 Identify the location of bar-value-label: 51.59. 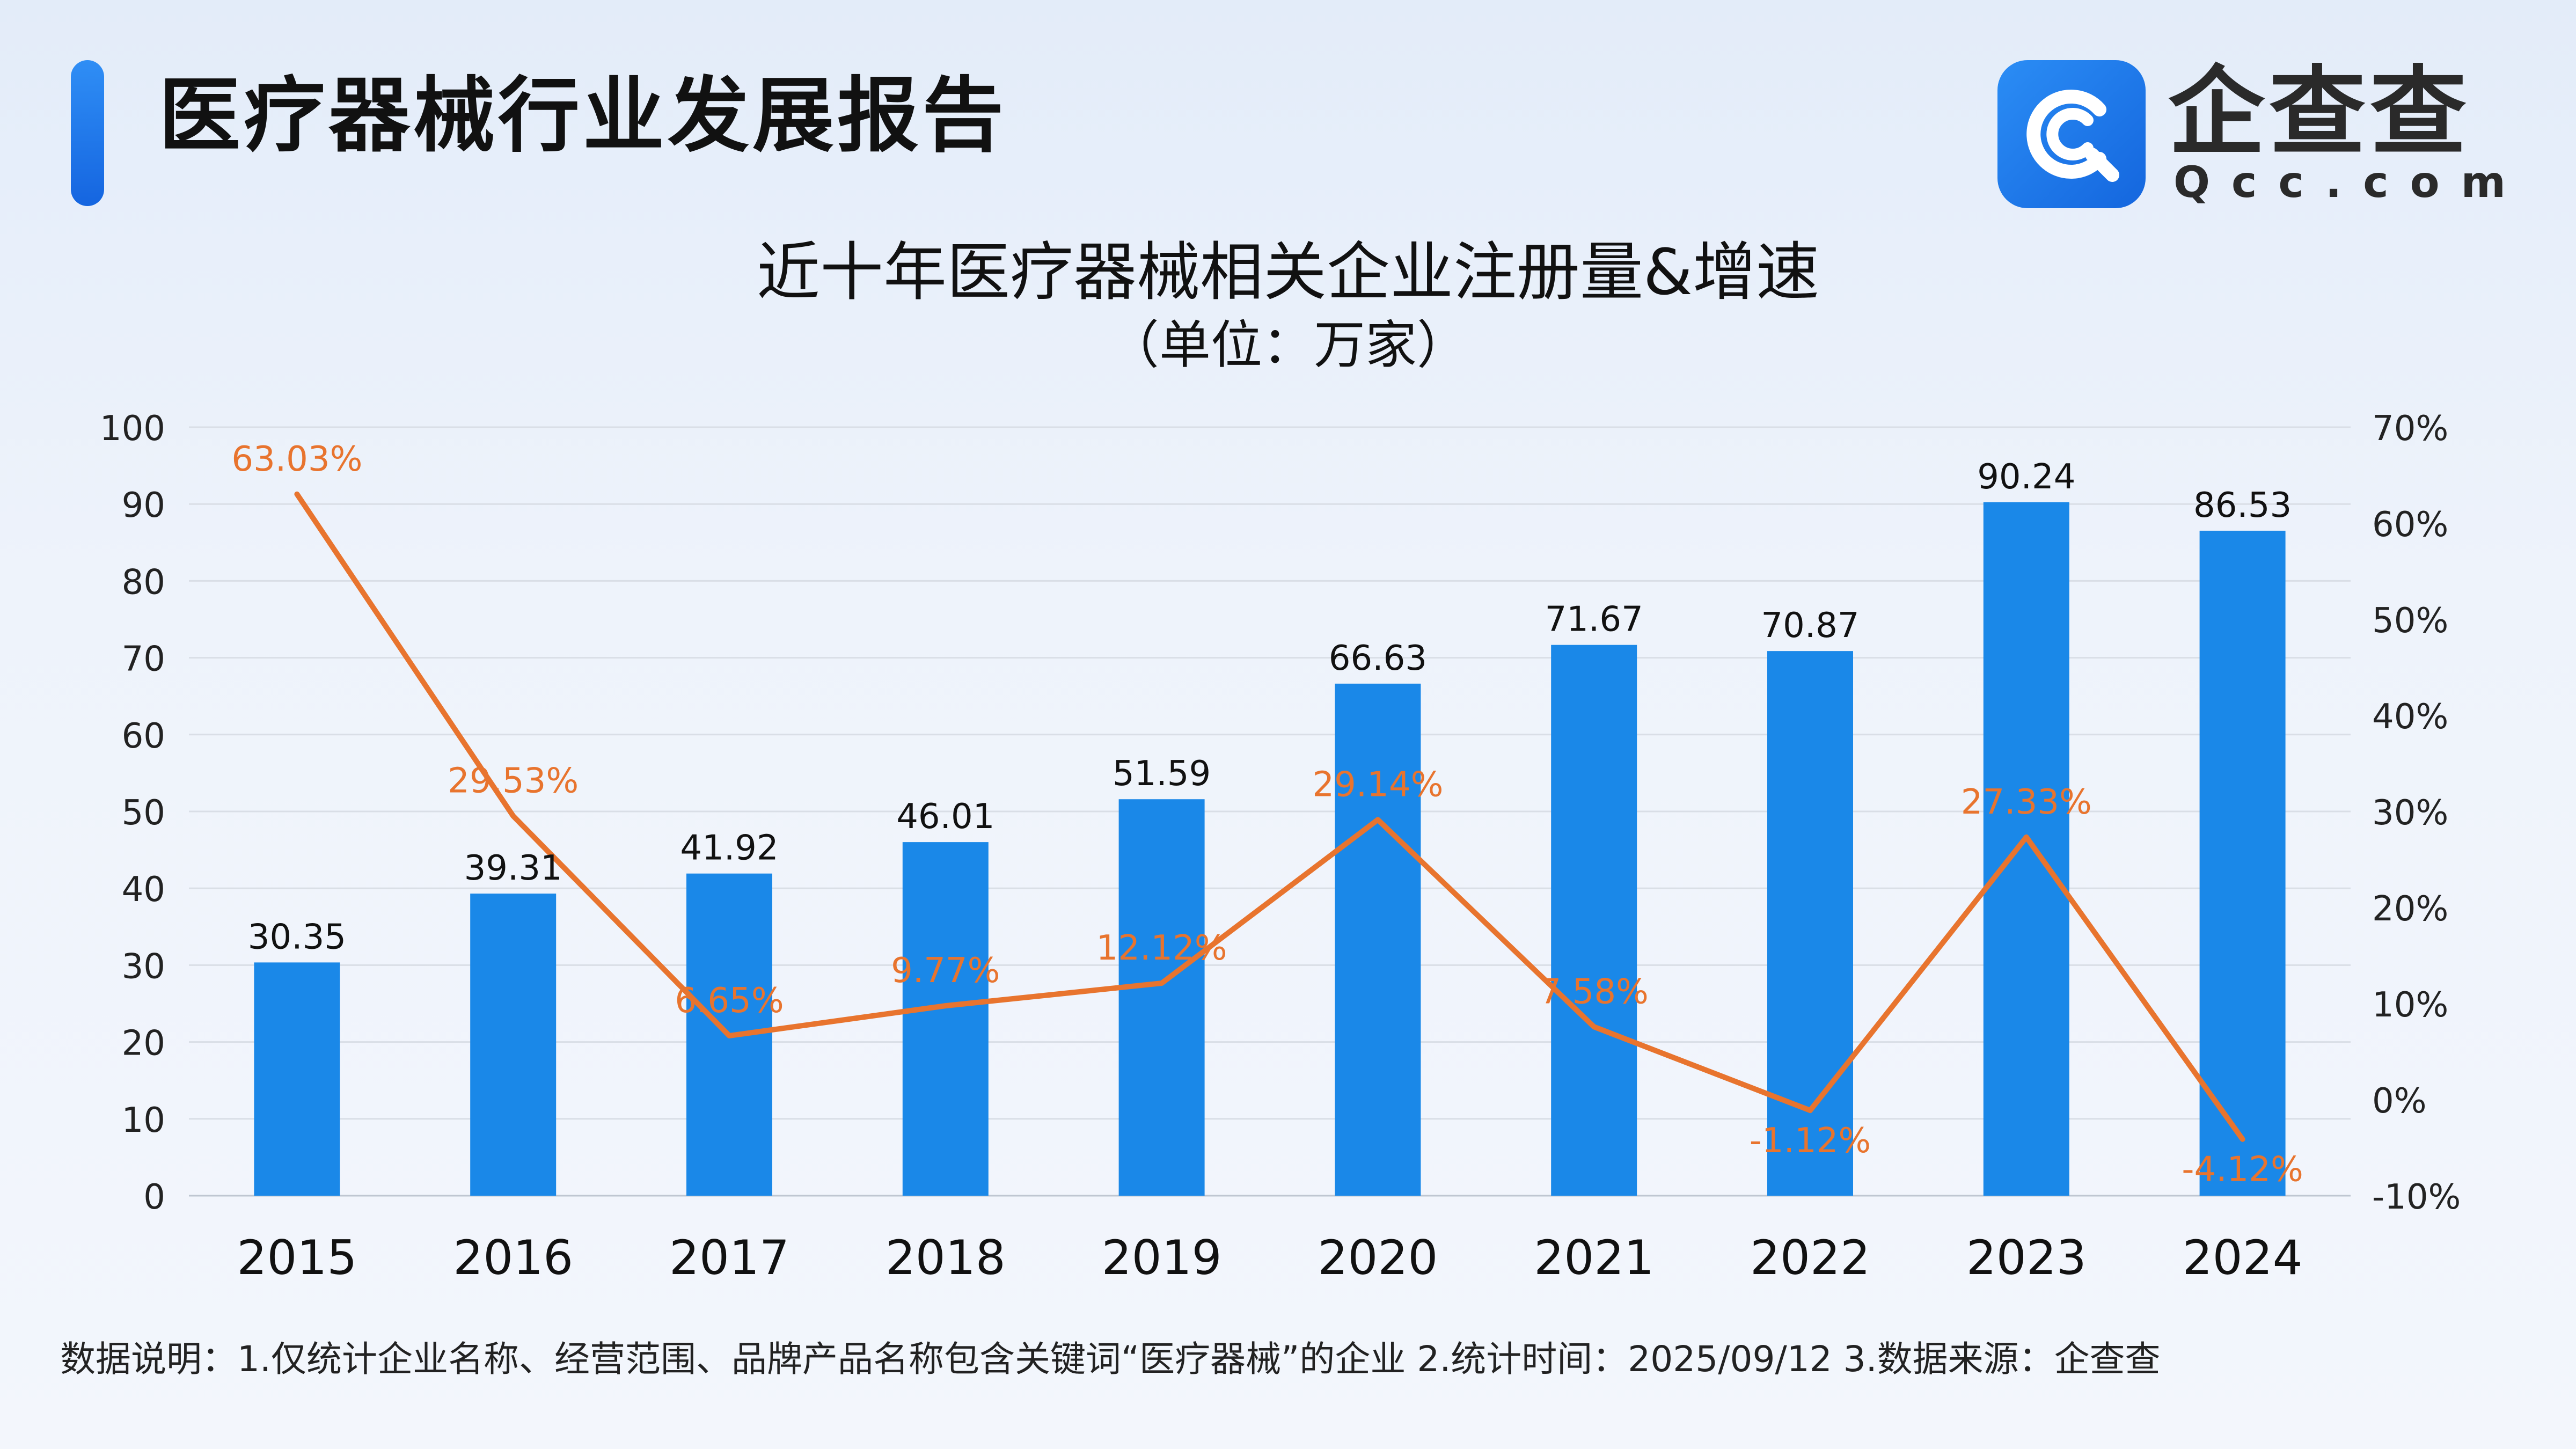
(1162, 774).